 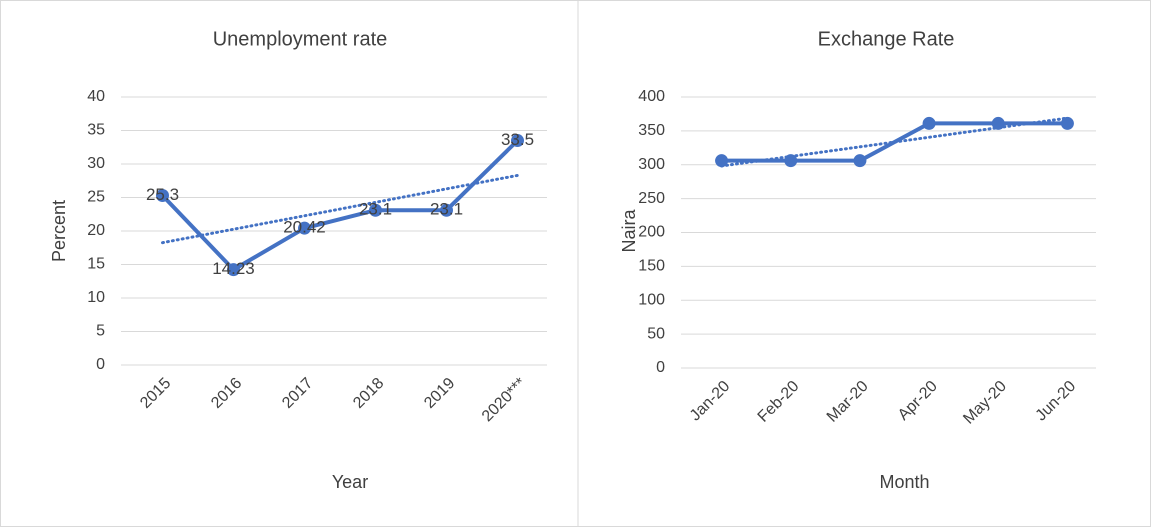 What do you see at coordinates (96, 197) in the screenshot?
I see `y-tick-label: 25` at bounding box center [96, 197].